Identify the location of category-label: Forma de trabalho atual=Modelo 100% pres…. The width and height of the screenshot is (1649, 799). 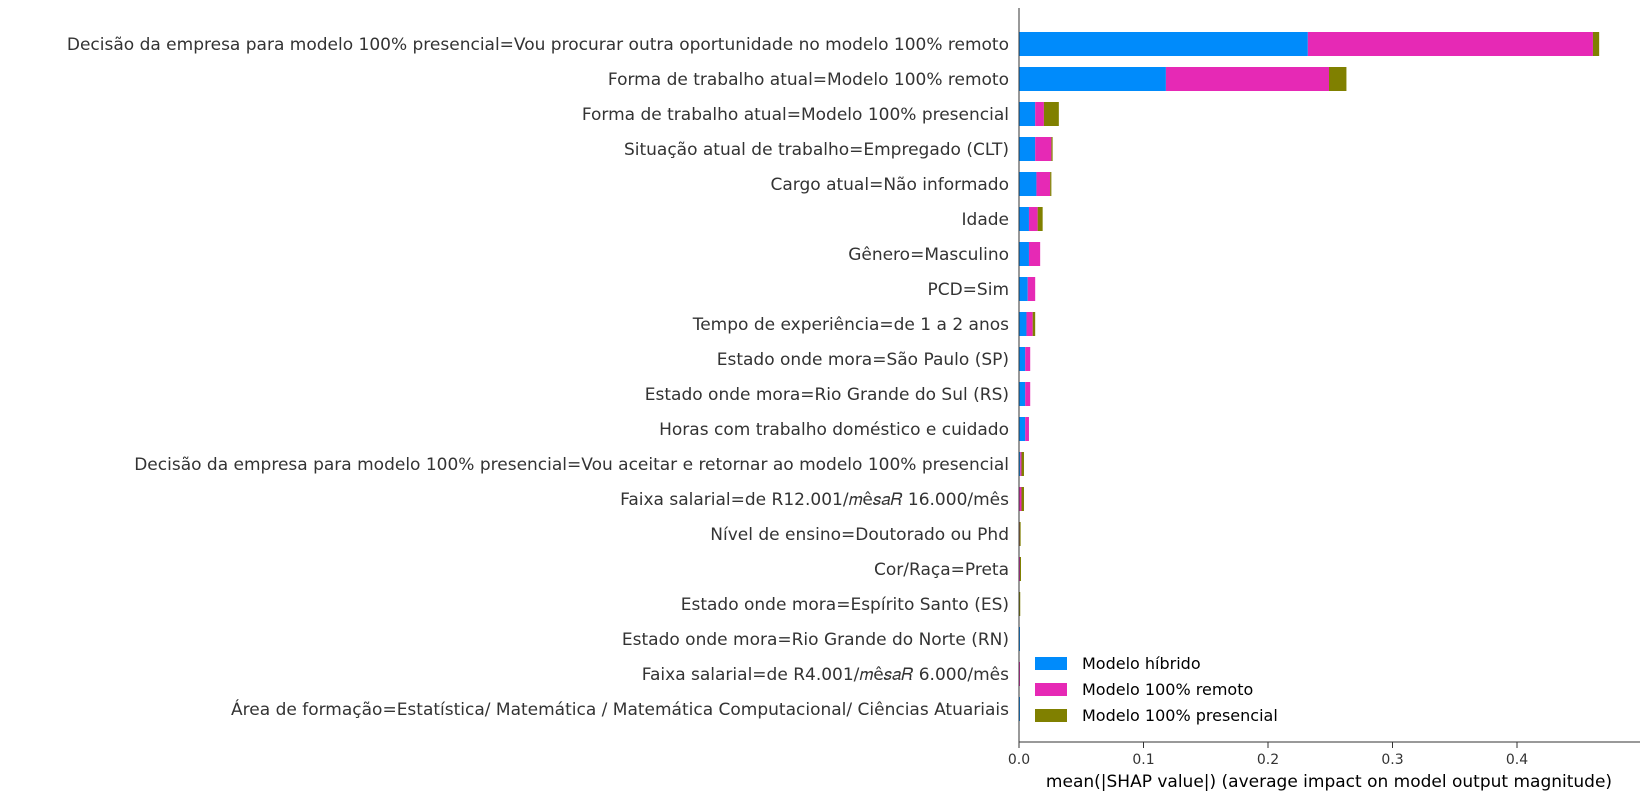
(795, 115).